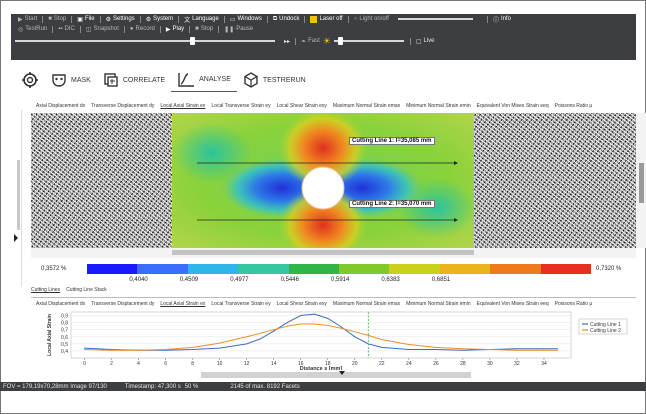  Describe the element at coordinates (641, 183) in the screenshot. I see `vscroll-thumb` at that location.